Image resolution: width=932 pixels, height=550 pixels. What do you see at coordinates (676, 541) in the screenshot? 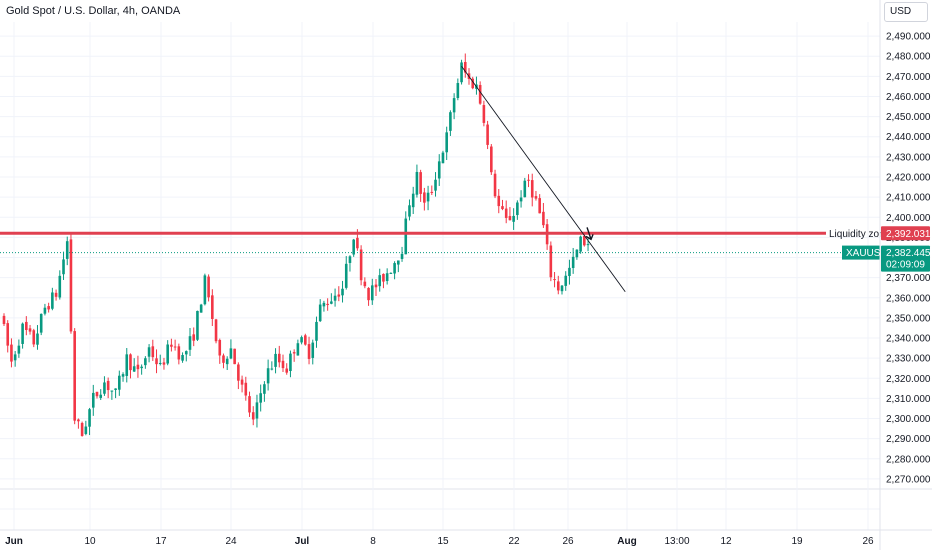
I see `x-tick-label: 13:00` at bounding box center [676, 541].